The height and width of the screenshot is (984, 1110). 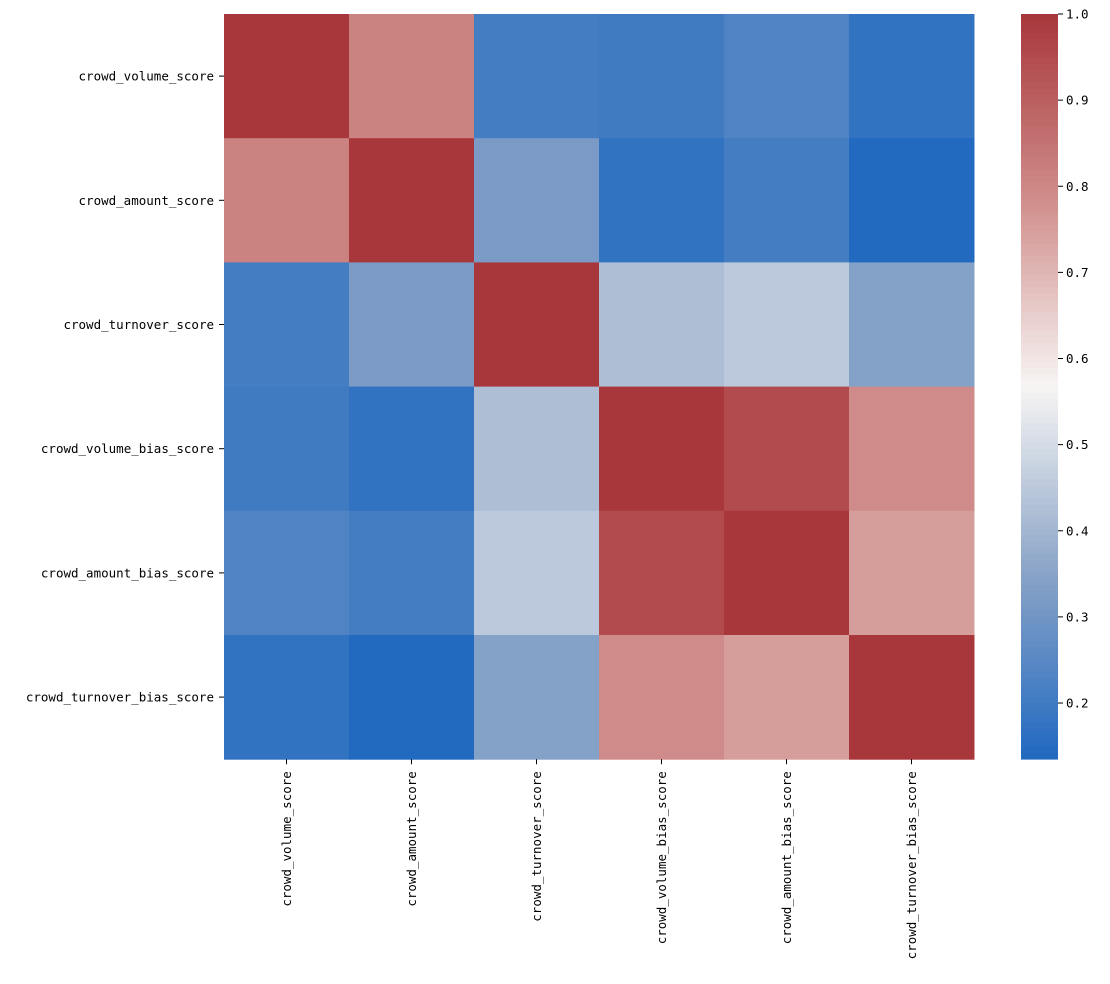 I want to click on x-tick-label: crowd_amount_bias_score, so click(x=786, y=857).